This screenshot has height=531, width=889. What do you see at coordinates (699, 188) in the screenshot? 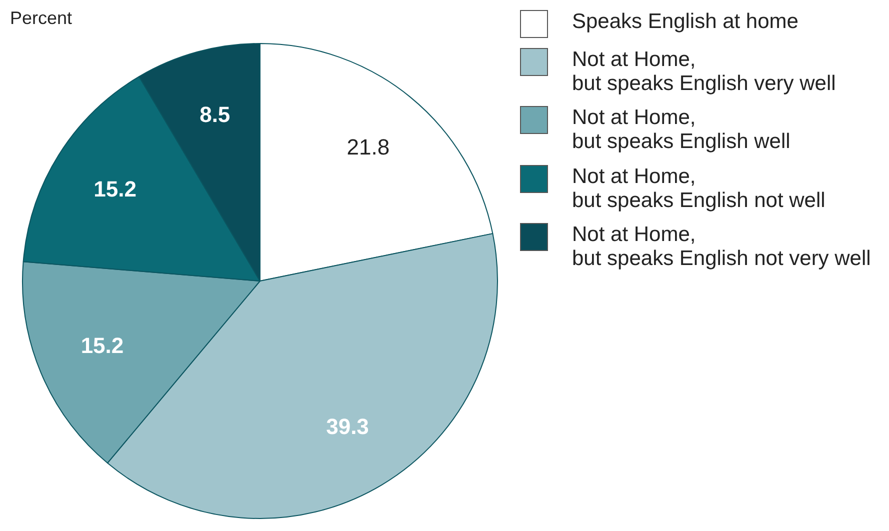
I see `legend-label: Not at Home, but speaks English not well` at bounding box center [699, 188].